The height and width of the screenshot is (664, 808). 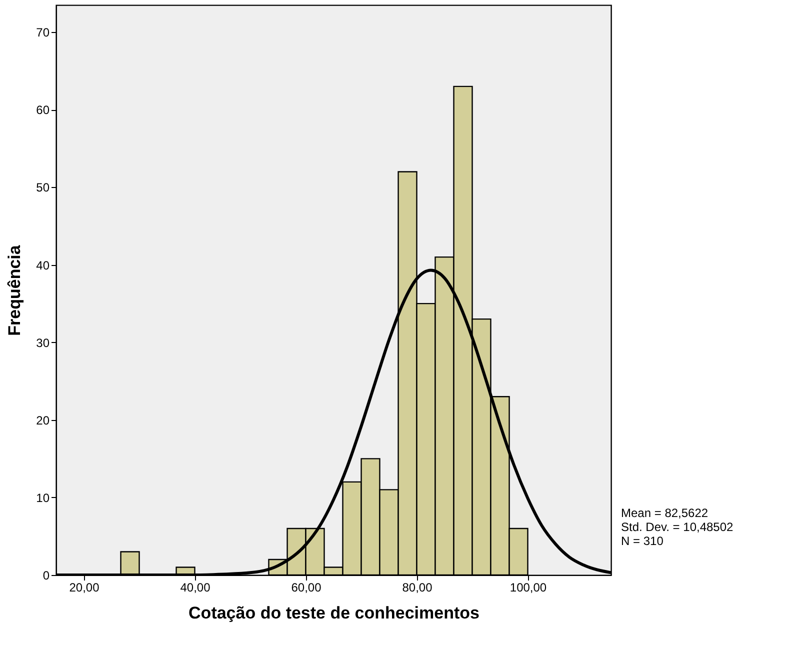 I want to click on y-tick-label: 20, so click(x=43, y=420).